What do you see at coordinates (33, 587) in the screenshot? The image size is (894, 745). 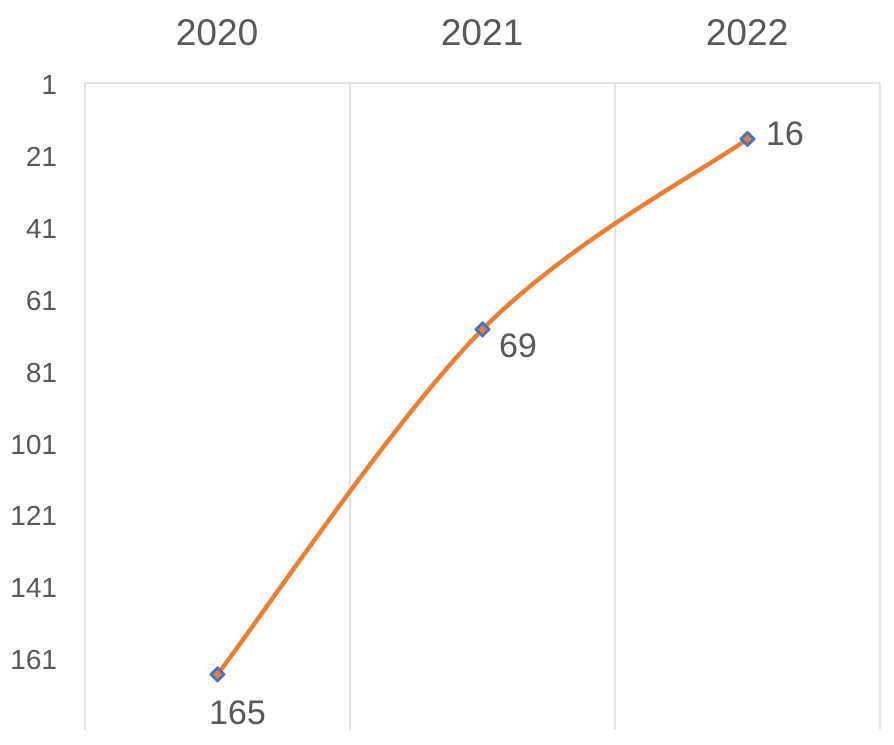 I see `y-tick-141: 141` at bounding box center [33, 587].